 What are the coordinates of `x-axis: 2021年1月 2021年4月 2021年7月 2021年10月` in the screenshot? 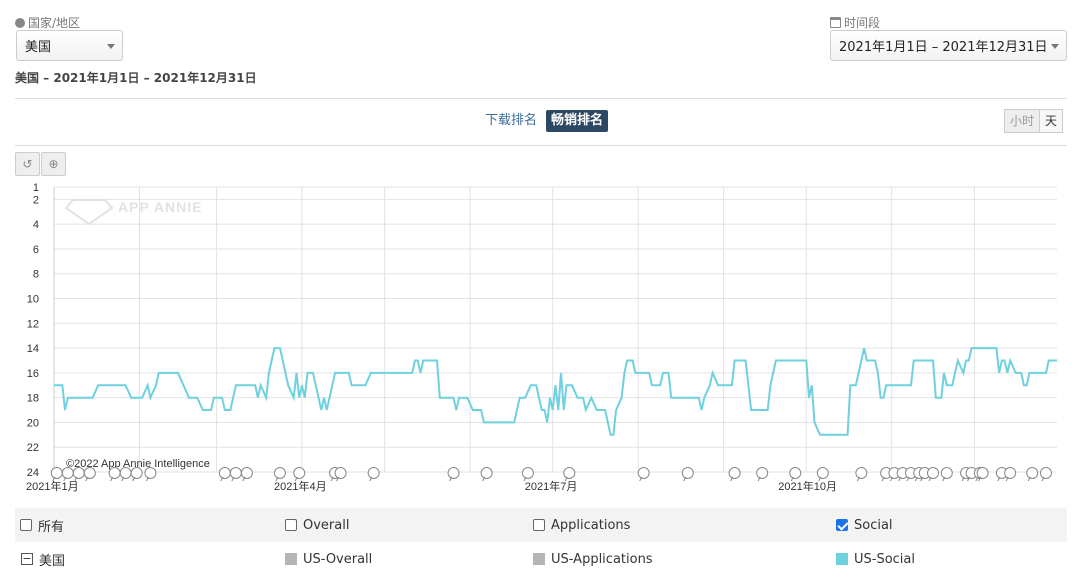 It's located at (431, 486).